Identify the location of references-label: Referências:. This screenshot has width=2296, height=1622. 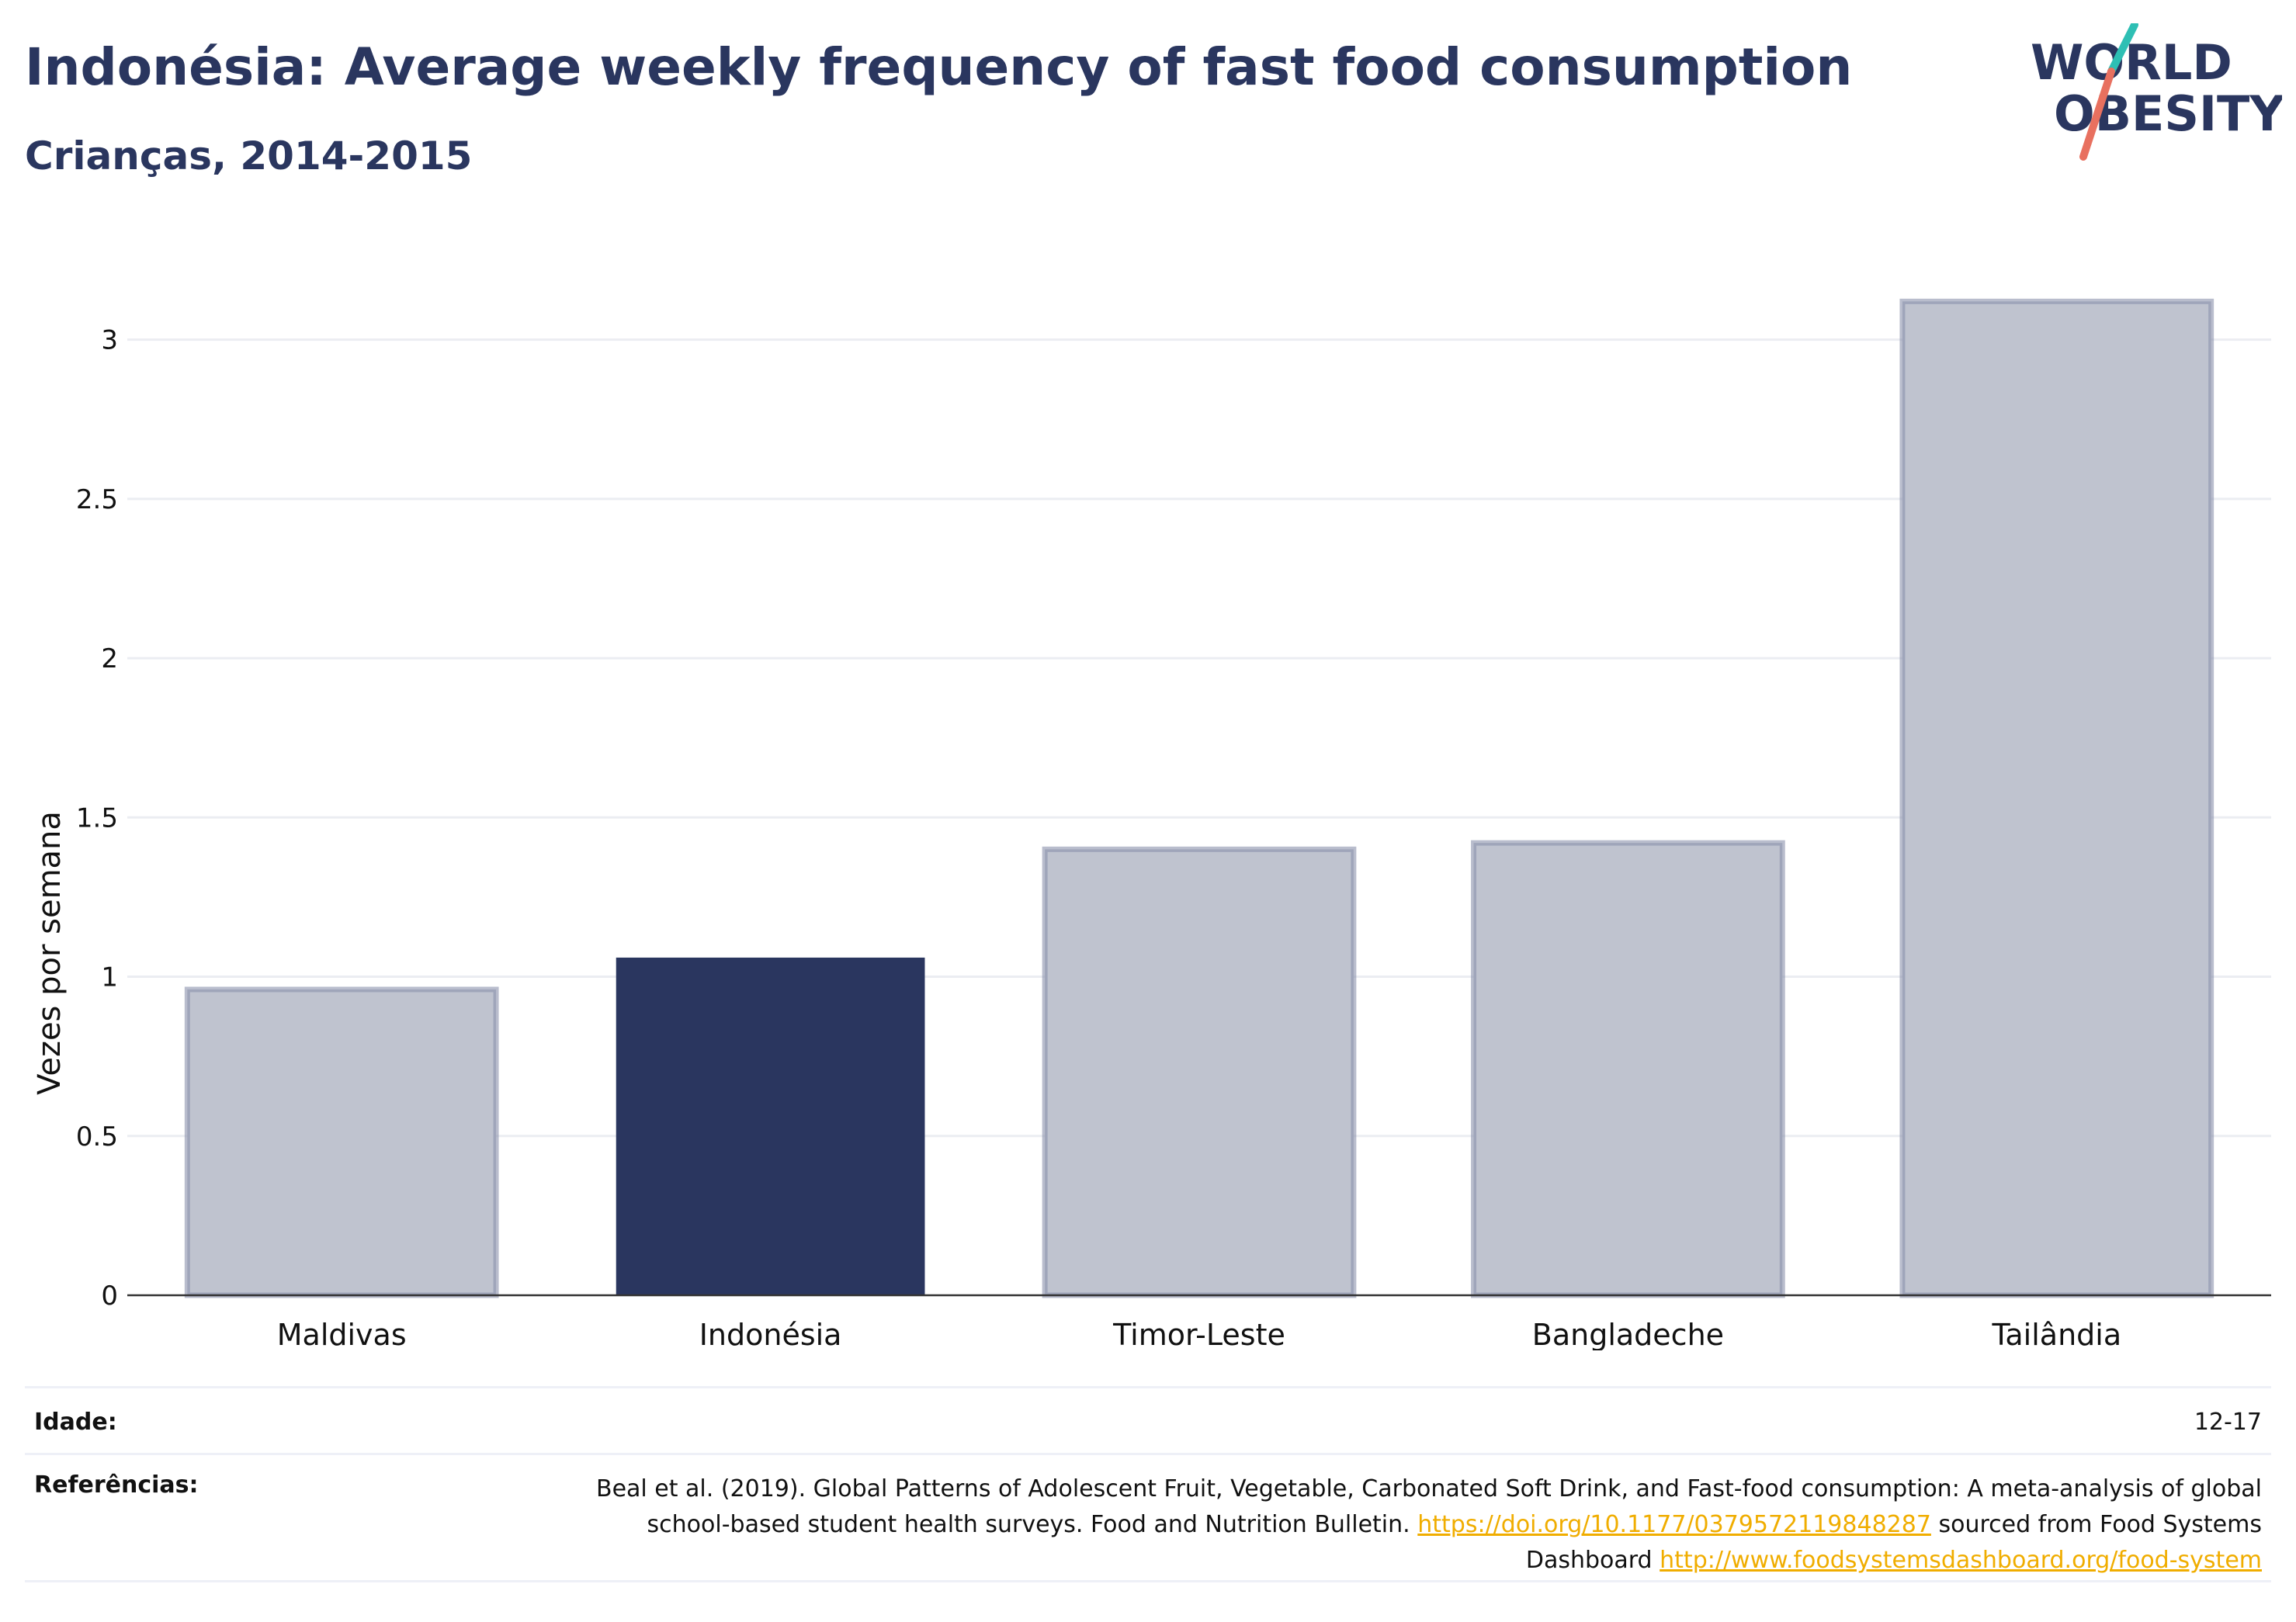
(116, 1485).